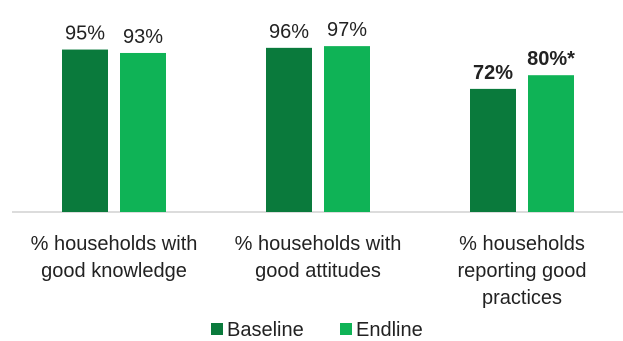  What do you see at coordinates (522, 298) in the screenshot?
I see `category-label-line: practices` at bounding box center [522, 298].